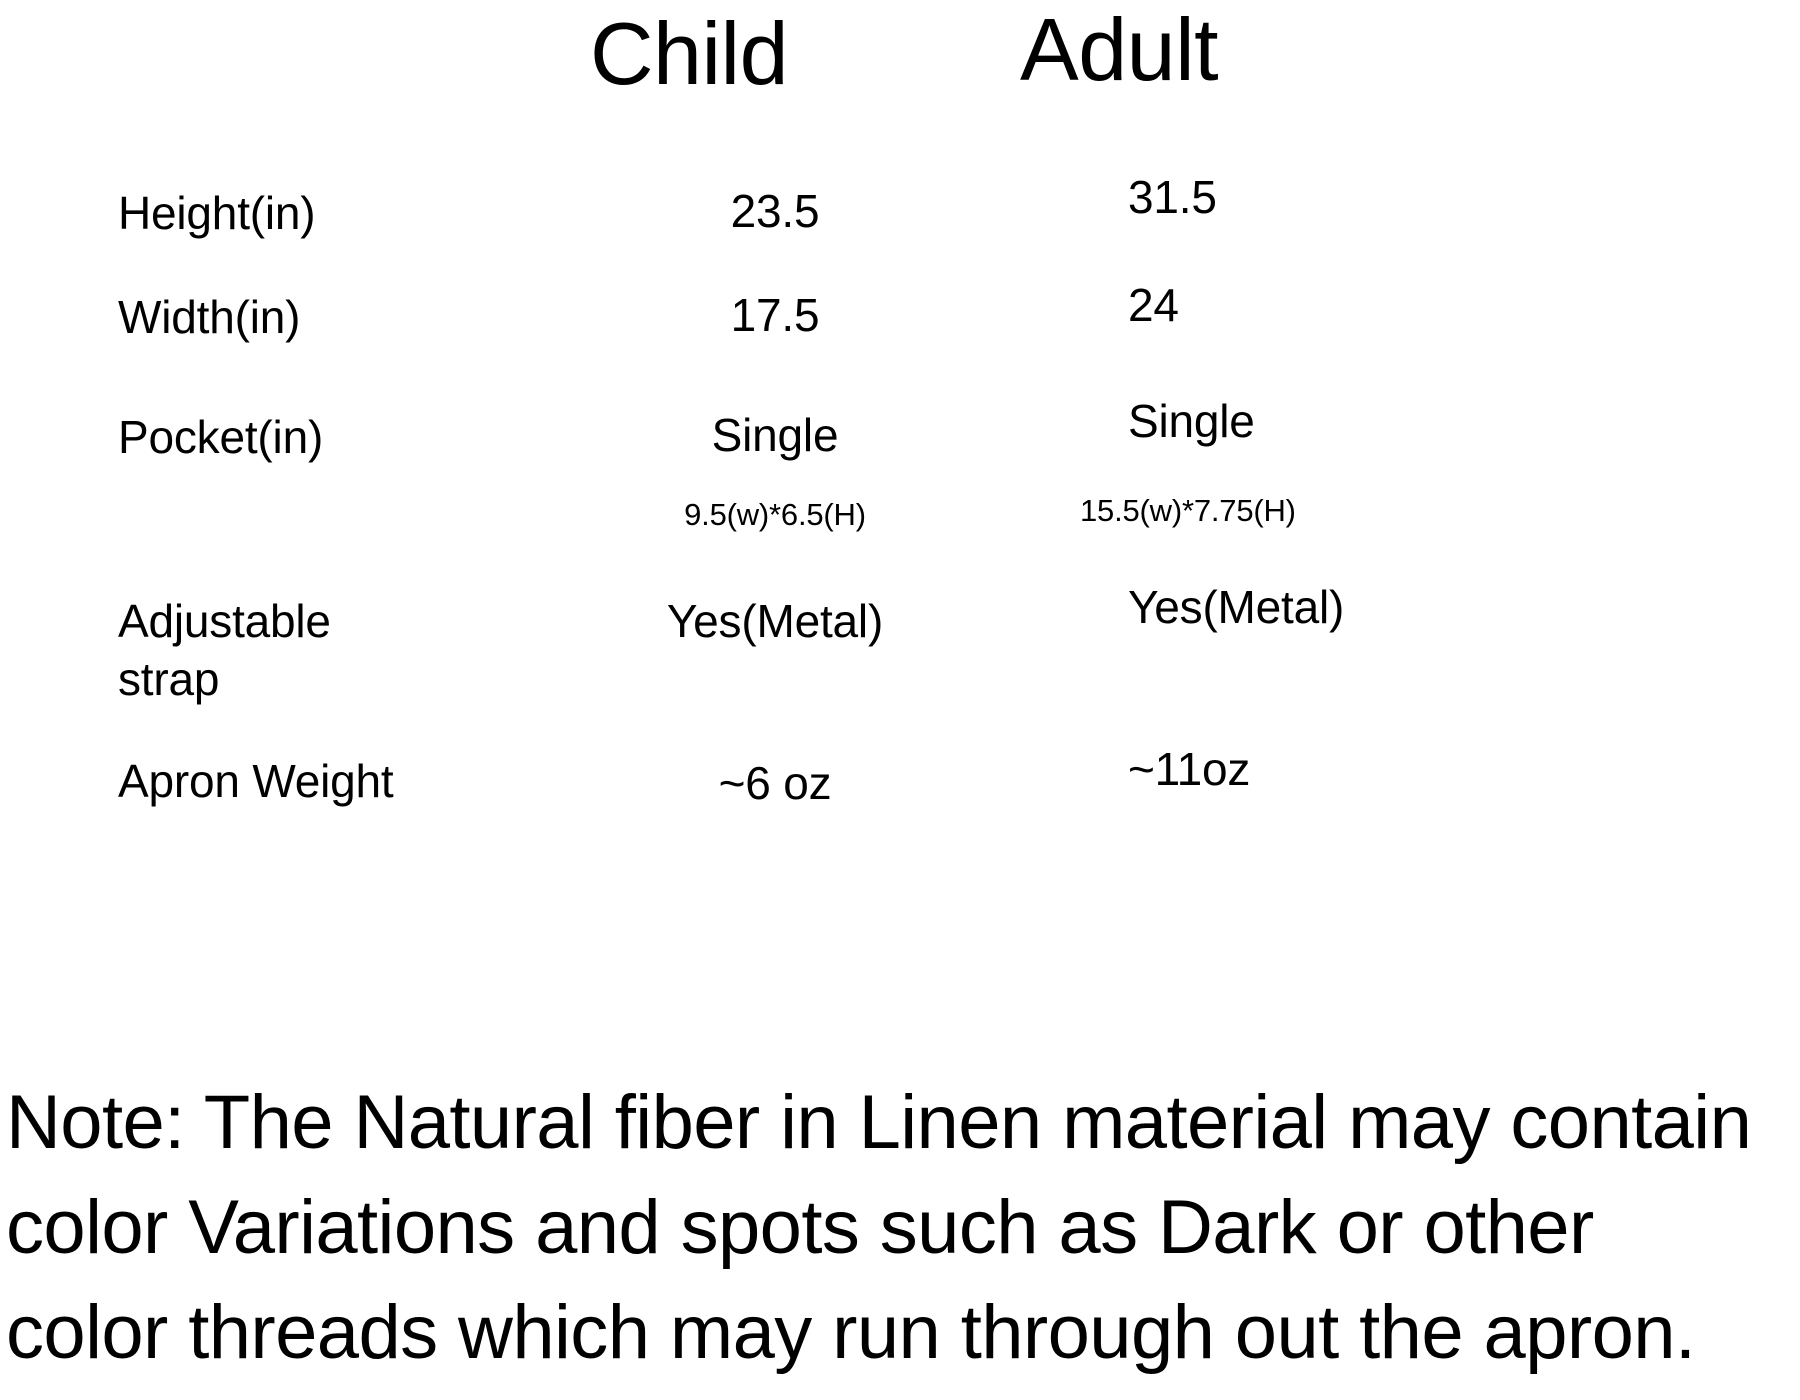 Image resolution: width=1800 pixels, height=1400 pixels. I want to click on column-header-child: Child, so click(689, 53).